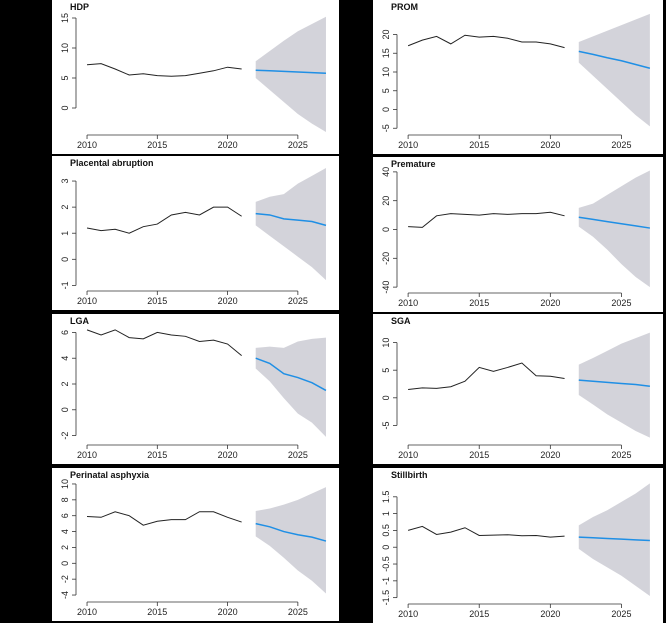  What do you see at coordinates (65, 515) in the screenshot?
I see `y-tick-label: 6` at bounding box center [65, 515].